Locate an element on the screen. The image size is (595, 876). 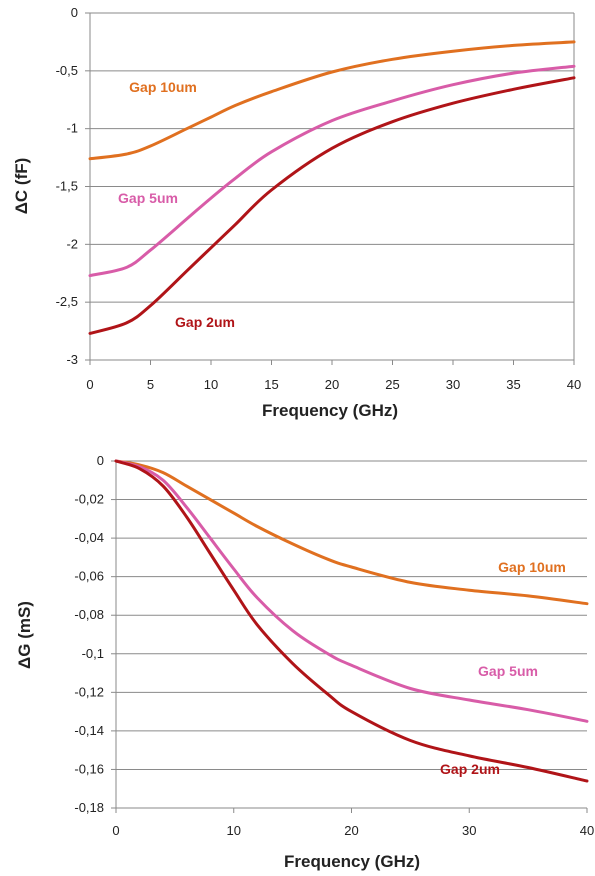
capacitance-x-tick-label: 15 is located at coordinates (271, 384).